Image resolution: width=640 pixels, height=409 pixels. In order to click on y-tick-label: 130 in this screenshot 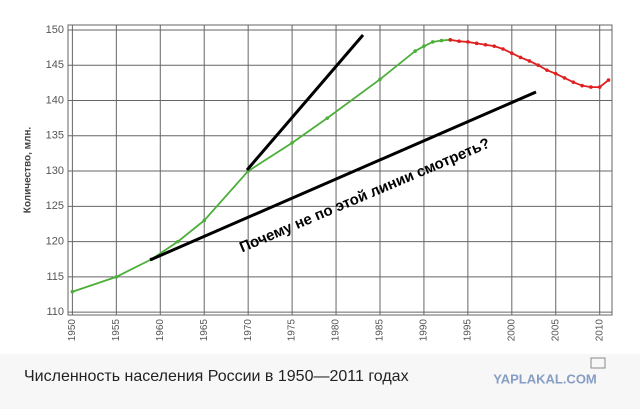, I will do `click(55, 171)`.